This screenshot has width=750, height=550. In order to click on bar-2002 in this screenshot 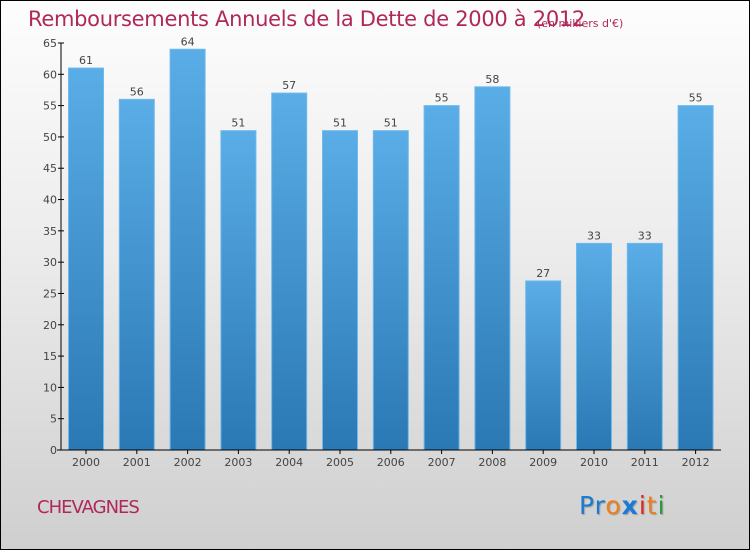, I will do `click(187, 249)`.